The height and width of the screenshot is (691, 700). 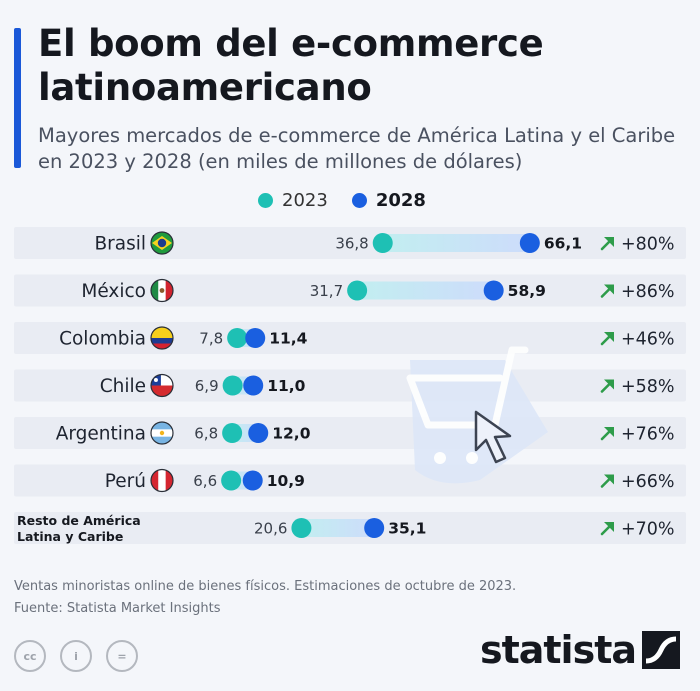 What do you see at coordinates (76, 656) in the screenshot?
I see `person-icon: i` at bounding box center [76, 656].